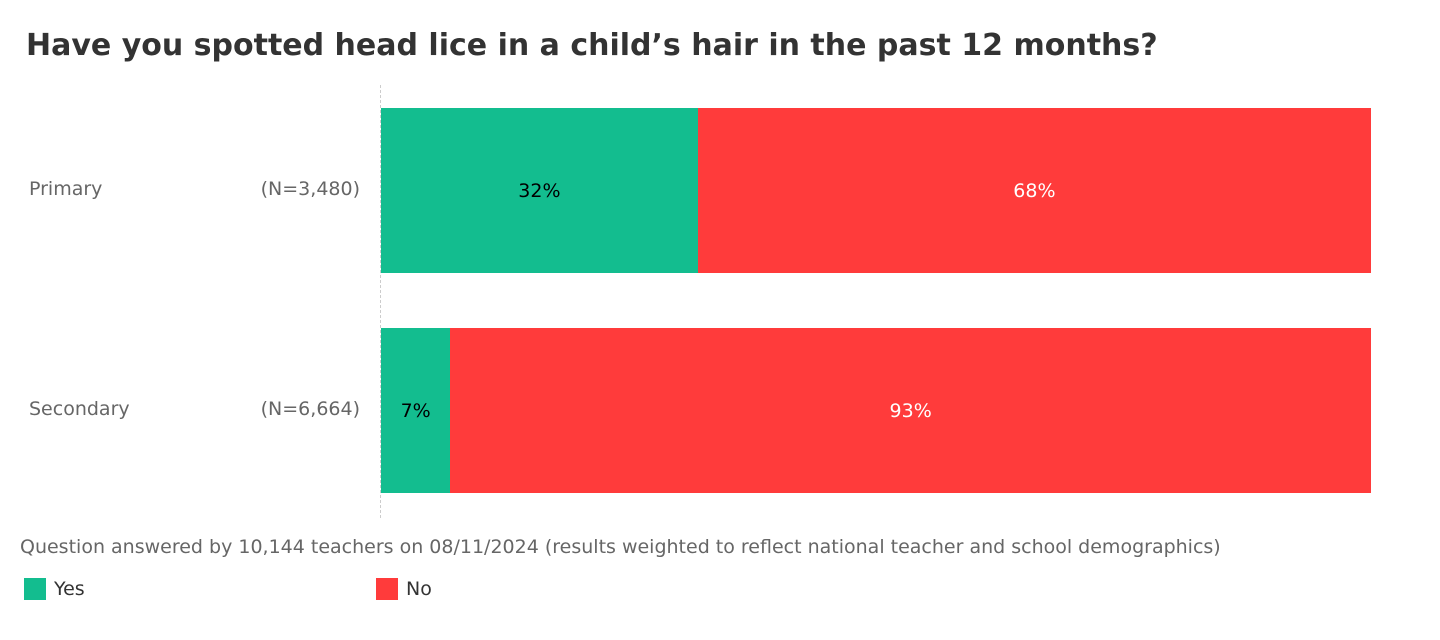 The width and height of the screenshot is (1440, 640). Describe the element at coordinates (66, 189) in the screenshot. I see `category-label: Primary` at that location.